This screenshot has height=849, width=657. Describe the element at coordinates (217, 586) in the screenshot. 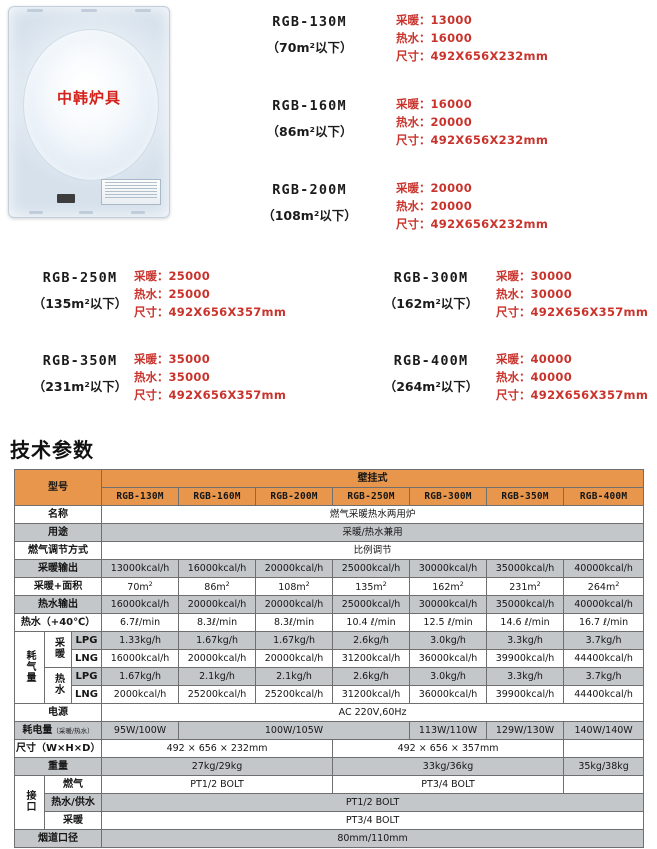

I see `cell-heating-area-2: 86m2` at that location.